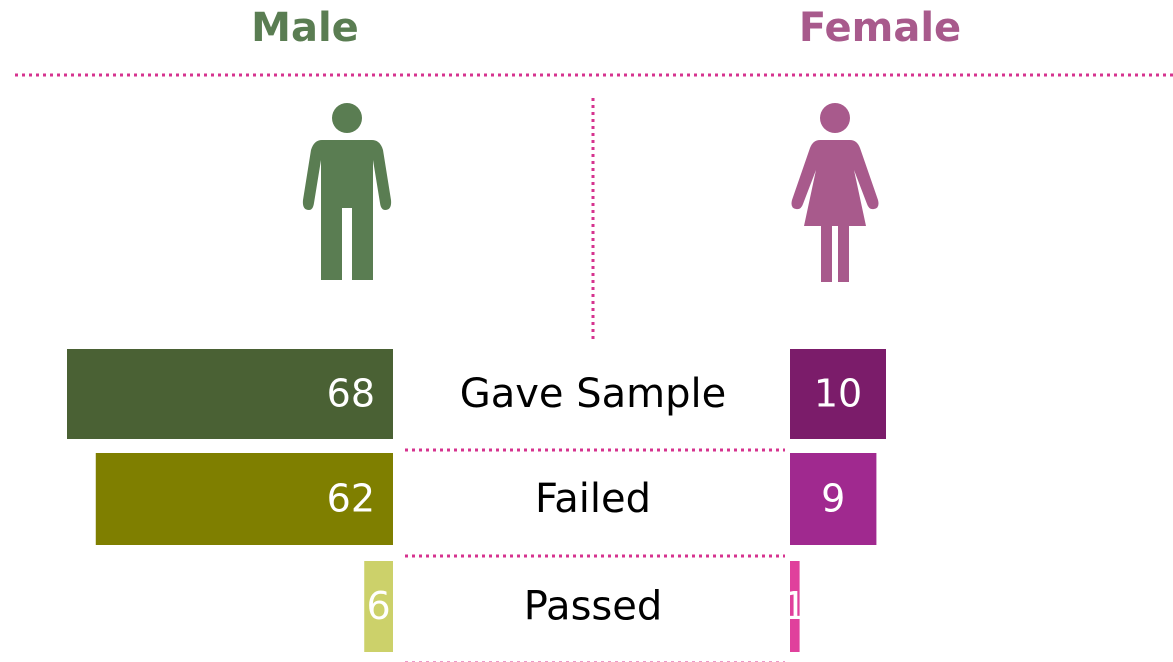 The width and height of the screenshot is (1173, 662). Describe the element at coordinates (305, 28) in the screenshot. I see `legend-label: Male` at that location.